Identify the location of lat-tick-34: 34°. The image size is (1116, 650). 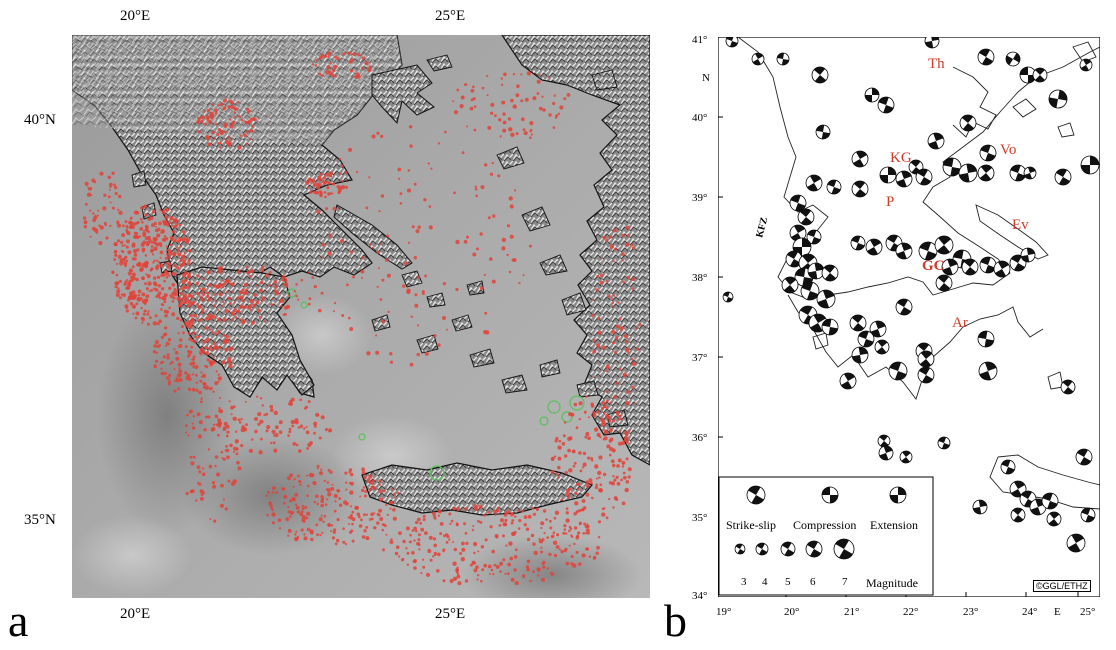
(700, 596).